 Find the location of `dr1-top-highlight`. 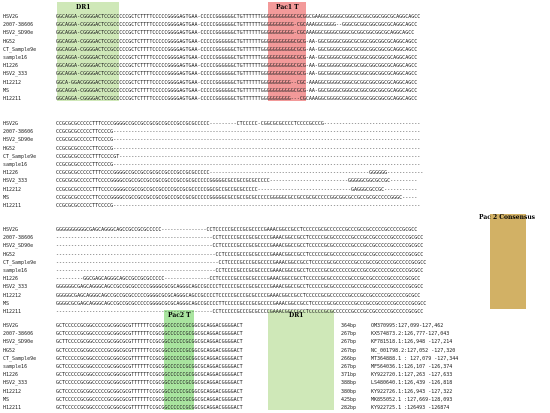

dr1-top-highlight is located at coordinates (88, 51).